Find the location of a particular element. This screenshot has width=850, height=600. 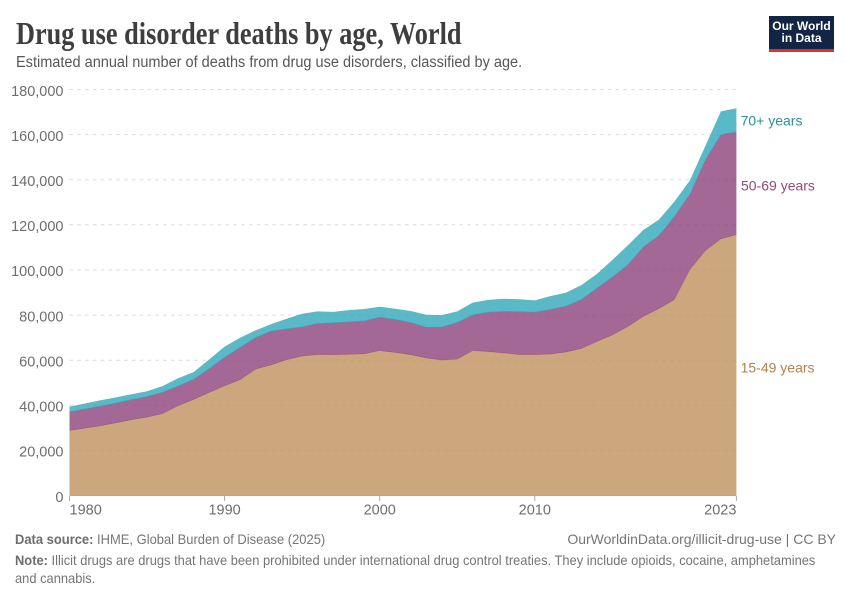

svg-text: 15-49 years is located at coordinates (778, 367).